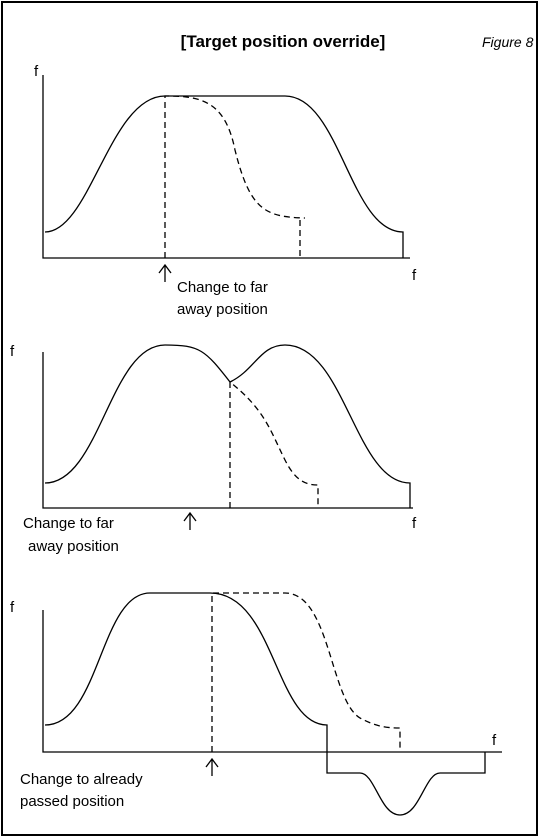 The image size is (540, 838). I want to click on figure-label: Figure 8, so click(508, 42).